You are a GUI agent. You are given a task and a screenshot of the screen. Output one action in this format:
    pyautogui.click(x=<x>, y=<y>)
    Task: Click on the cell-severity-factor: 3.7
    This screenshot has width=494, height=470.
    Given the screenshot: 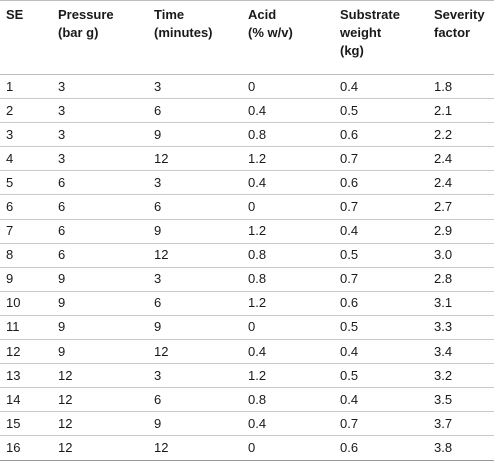 What is the action you would take?
    pyautogui.click(x=464, y=424)
    